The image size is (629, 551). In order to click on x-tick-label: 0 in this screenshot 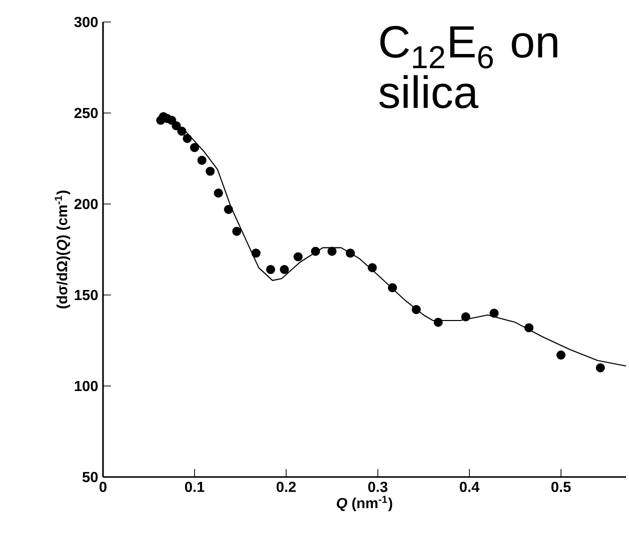, I will do `click(103, 487)`.